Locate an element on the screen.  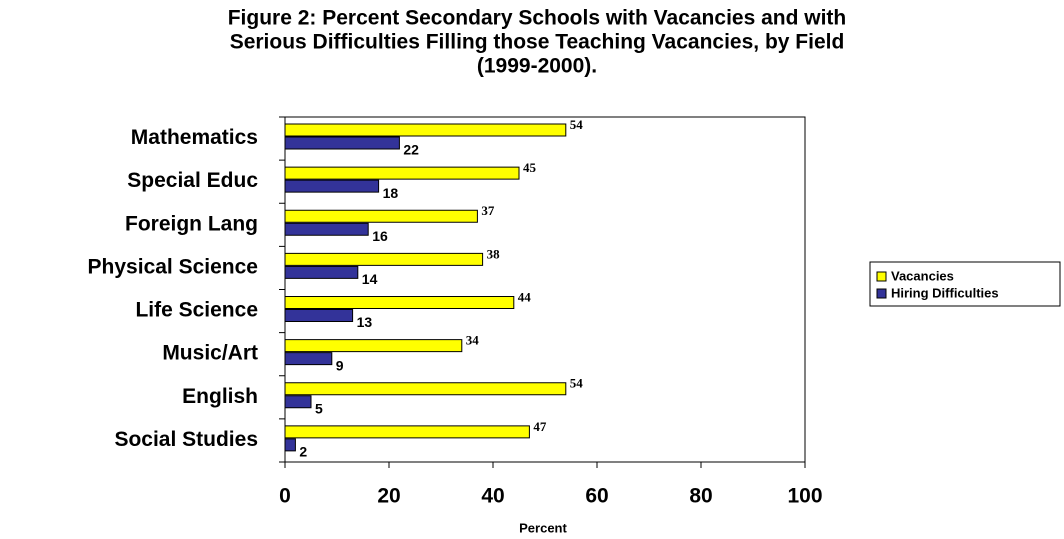
x-axis-label: Percent is located at coordinates (543, 527).